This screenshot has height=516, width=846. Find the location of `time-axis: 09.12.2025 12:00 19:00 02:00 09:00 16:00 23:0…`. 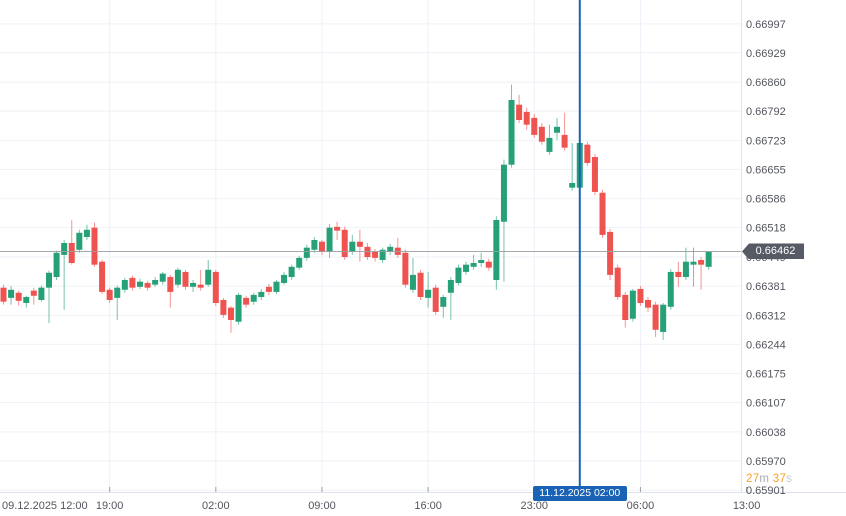

time-axis: 09.12.2025 12:00 19:00 02:00 09:00 16:00 23:0… is located at coordinates (381, 506).